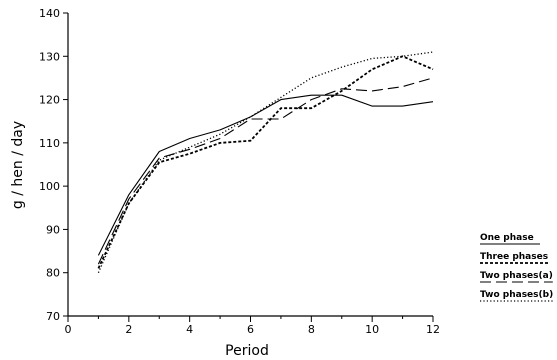 The width and height of the screenshot is (557, 360). Describe the element at coordinates (433, 329) in the screenshot. I see `x-tick-label: 12` at that location.